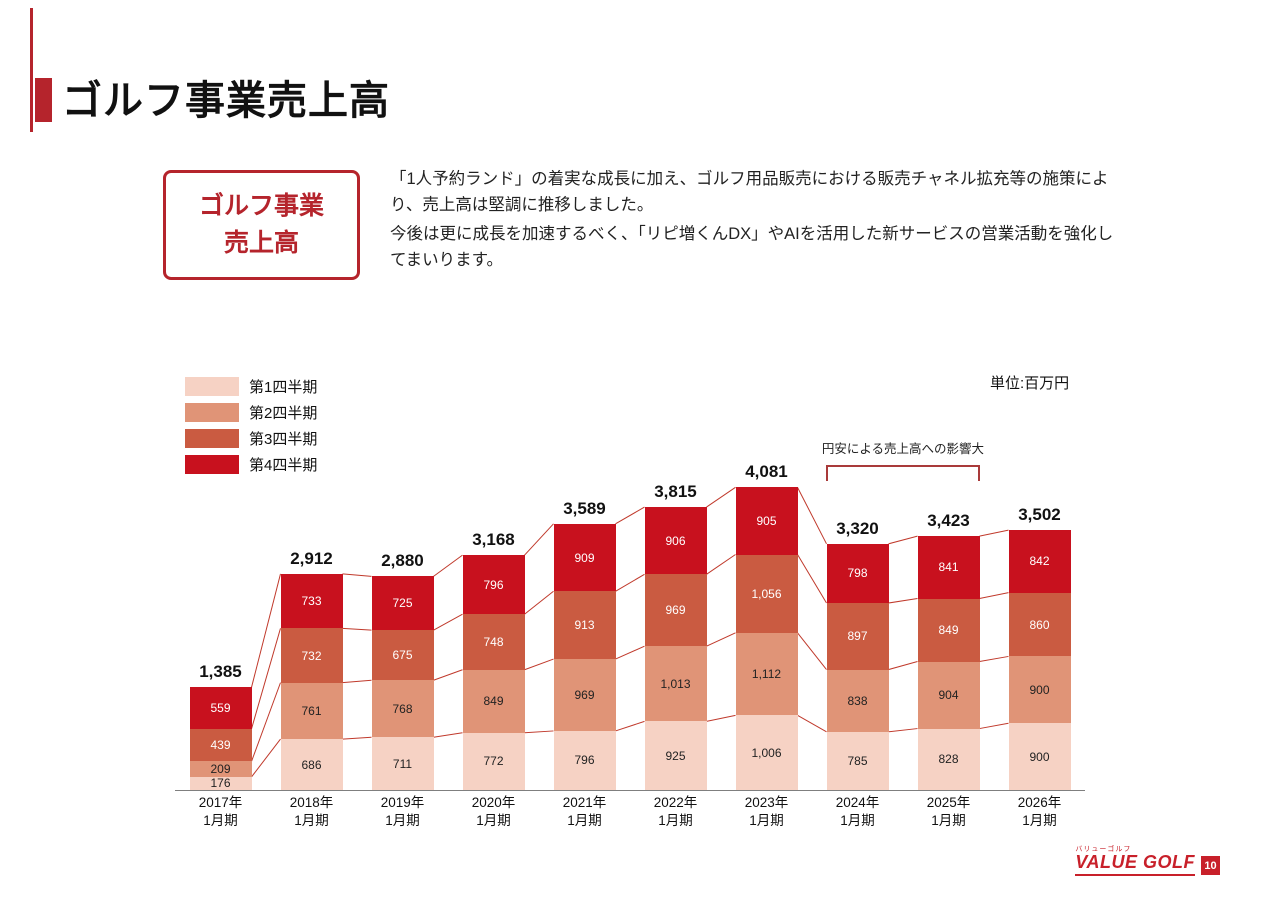  I want to click on legend-label: 第1四半期, so click(283, 387).